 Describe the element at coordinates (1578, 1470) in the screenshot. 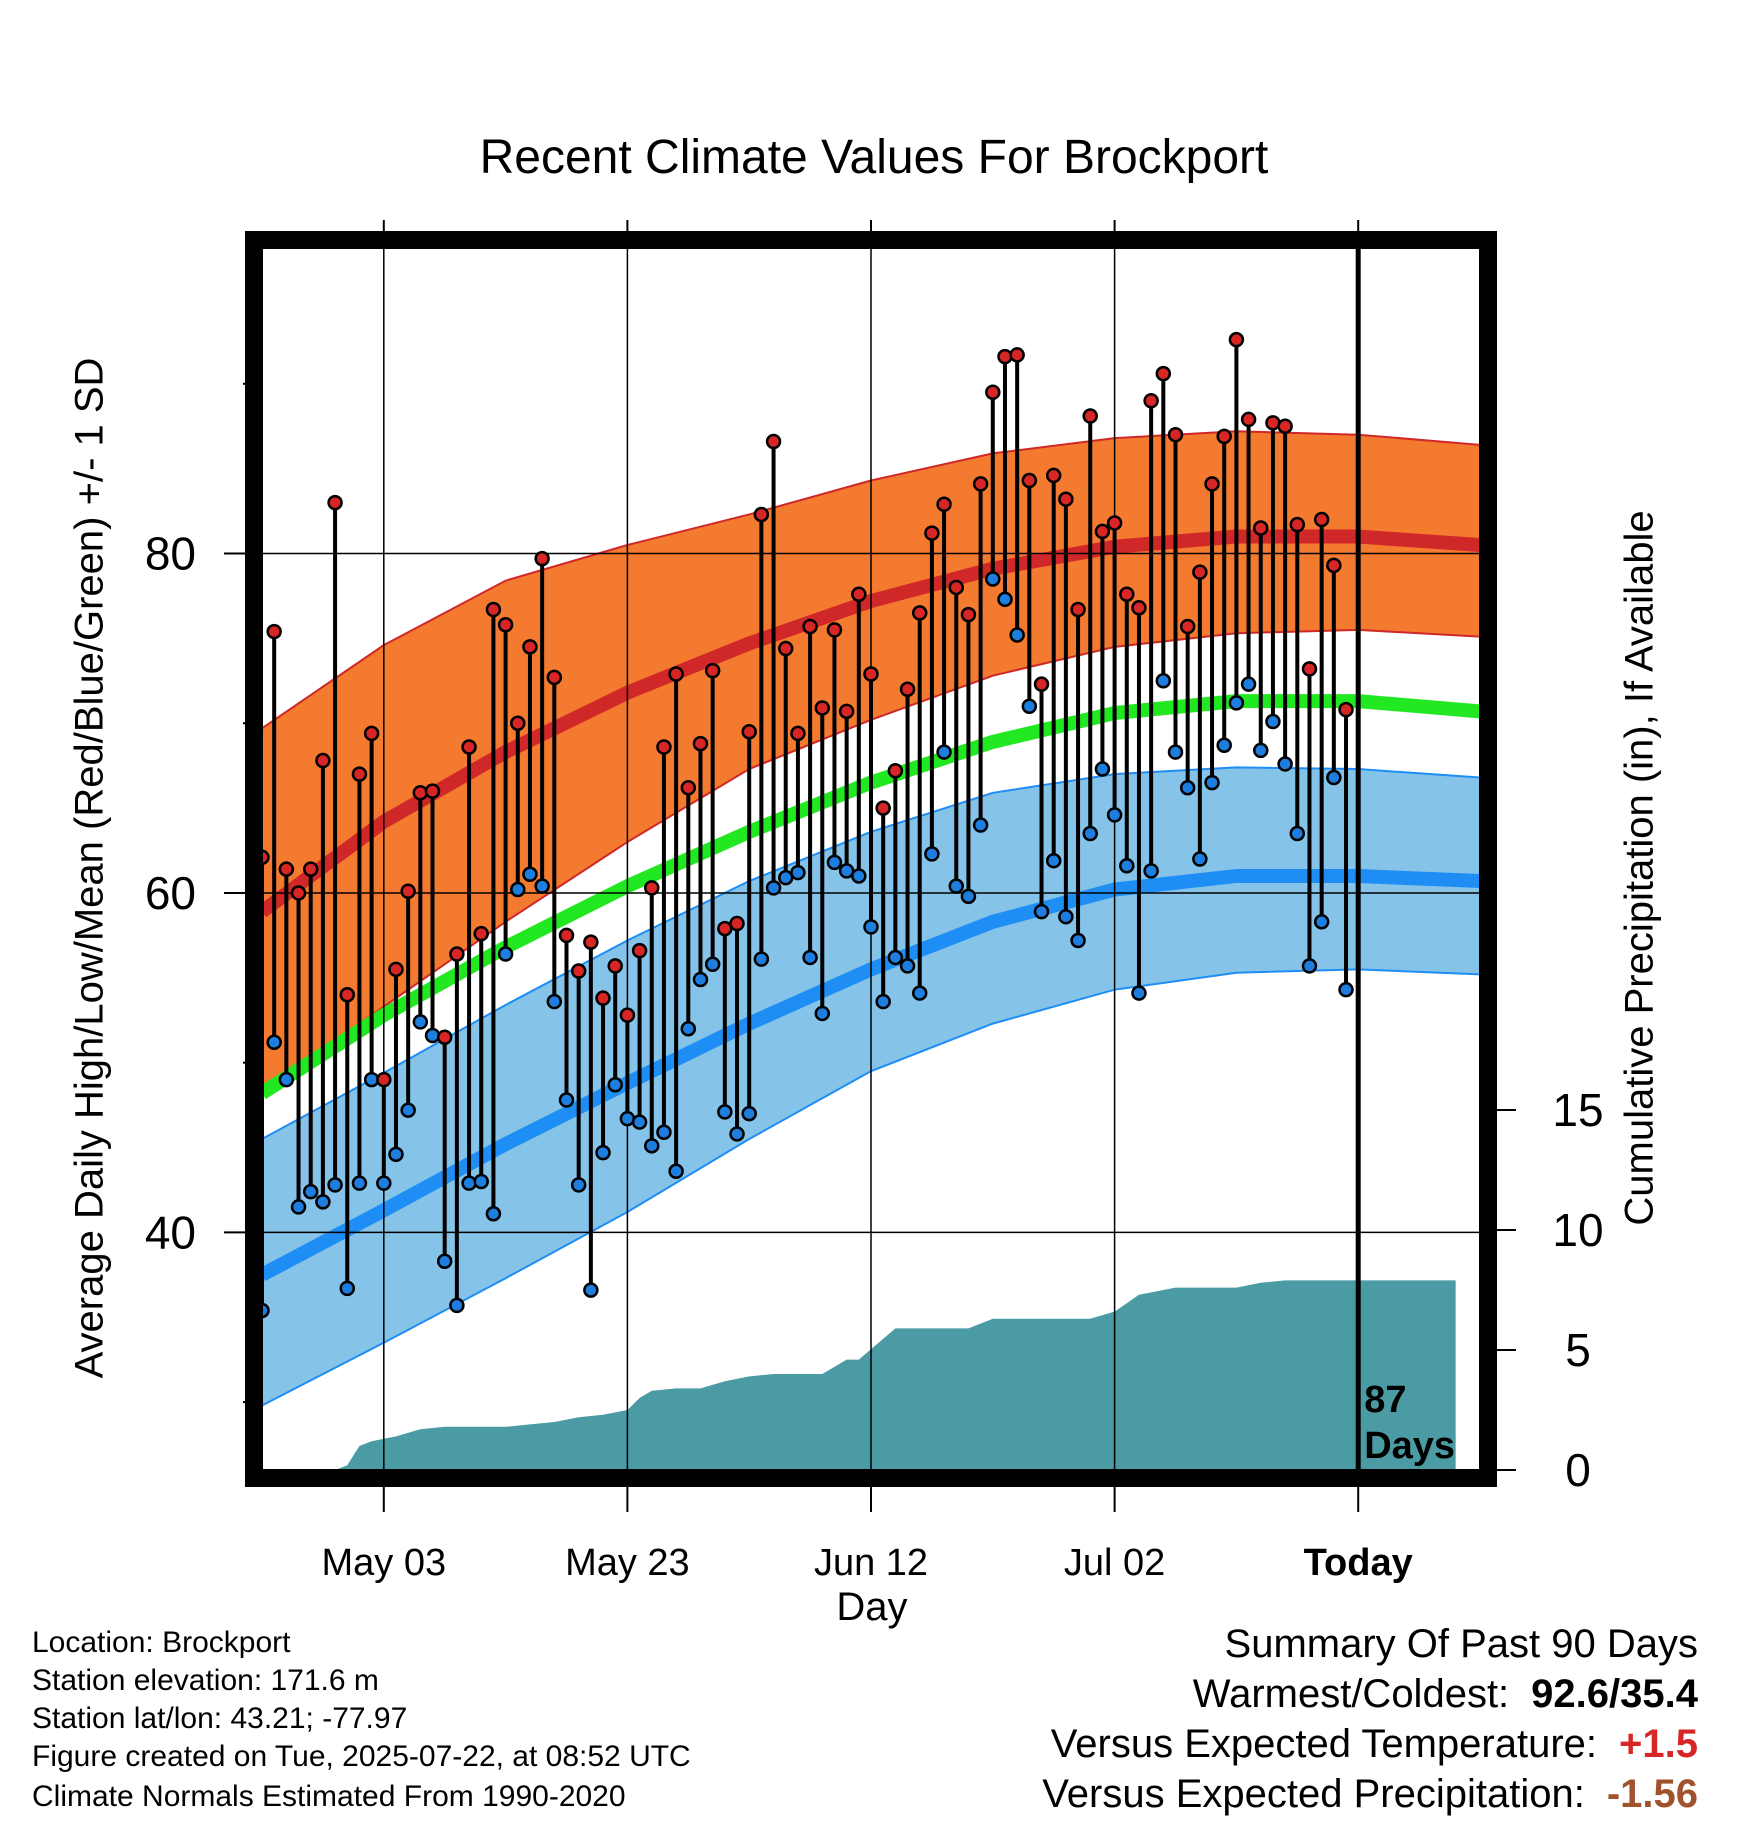

I see `y-right-tick-label: 0` at that location.